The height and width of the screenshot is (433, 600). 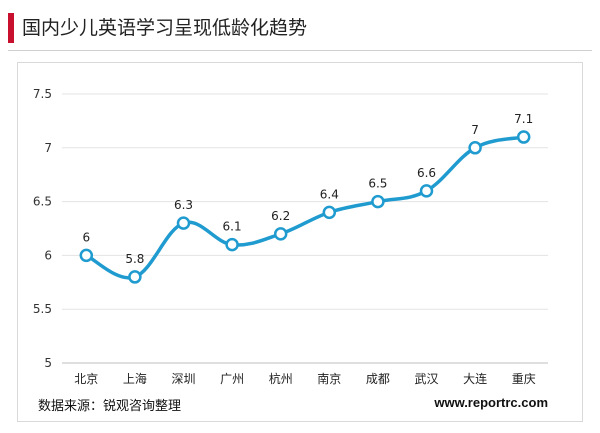 What do you see at coordinates (475, 378) in the screenshot?
I see `x-tick-label: 大连` at bounding box center [475, 378].